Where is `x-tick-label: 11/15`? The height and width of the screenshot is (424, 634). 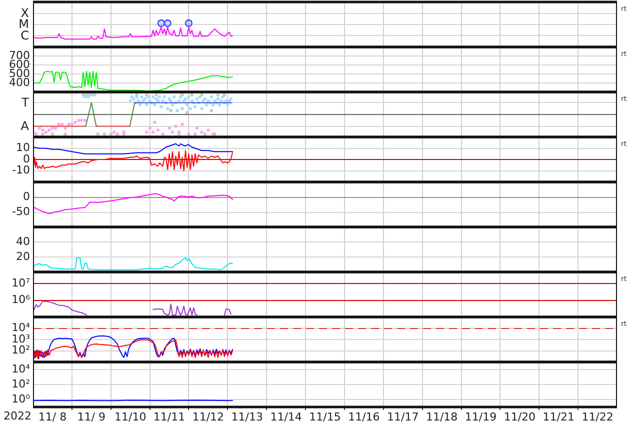 x-tick-label: 11/15 is located at coordinates (325, 417).